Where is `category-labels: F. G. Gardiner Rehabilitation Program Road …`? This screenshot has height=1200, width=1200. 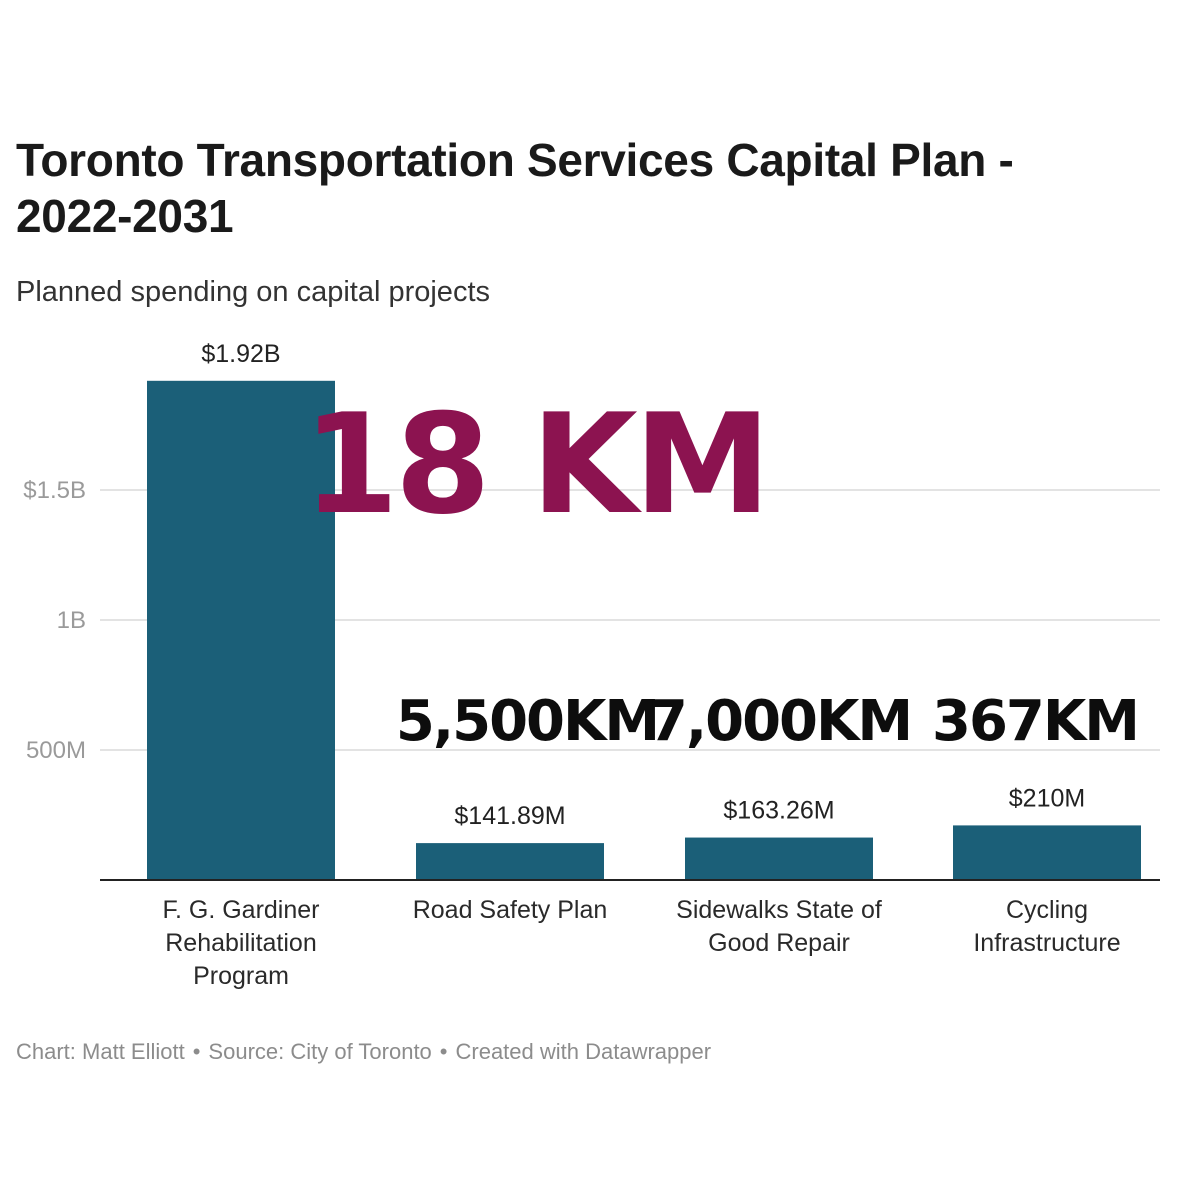 category-labels: F. G. Gardiner Rehabilitation Program Road … is located at coordinates (642, 943).